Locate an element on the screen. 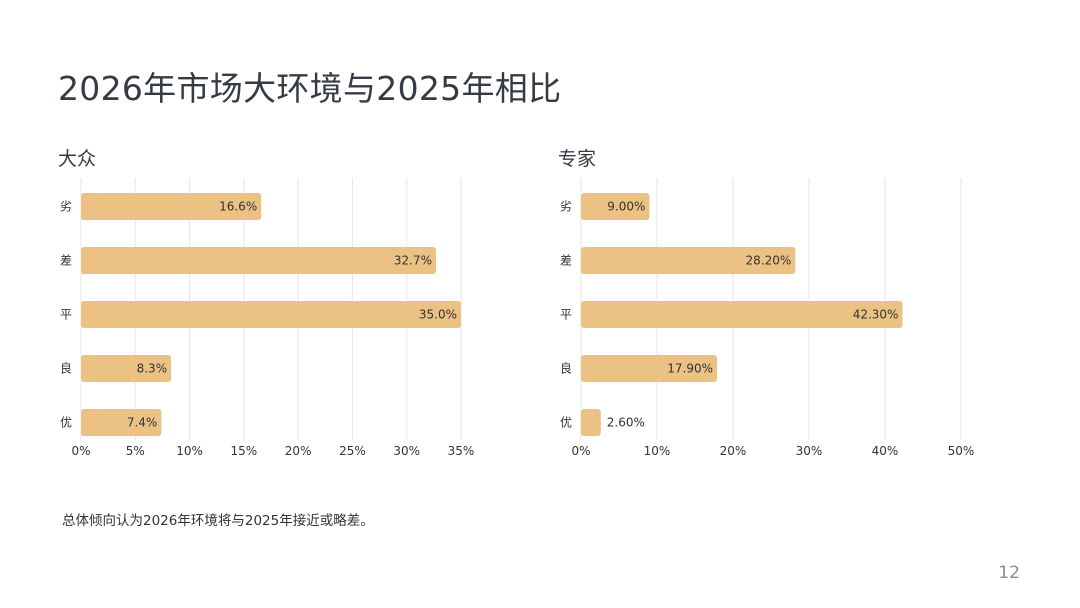  page-number: 12 is located at coordinates (1009, 573).